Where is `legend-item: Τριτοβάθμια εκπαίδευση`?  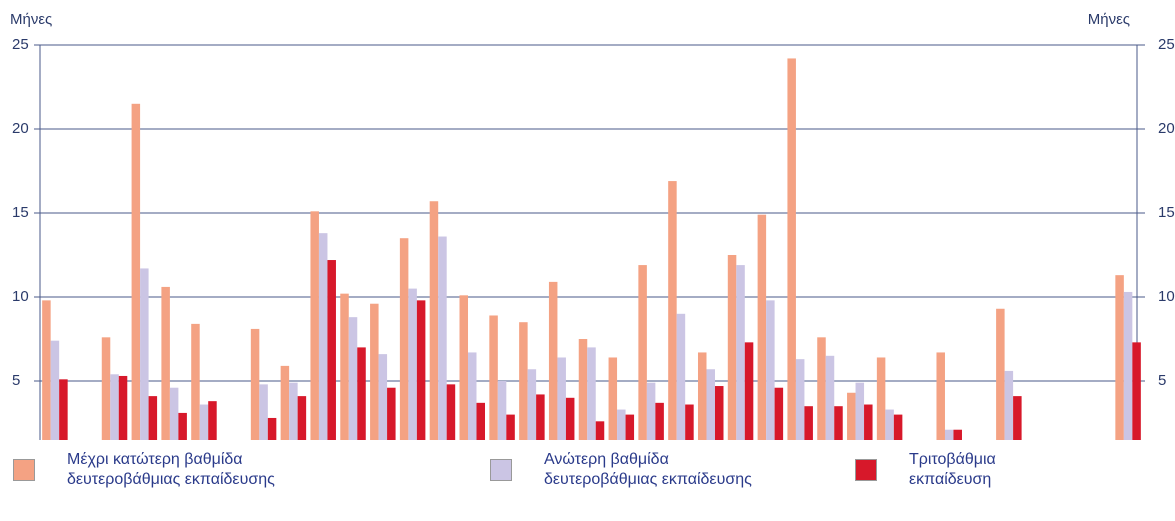 legend-item: Τριτοβάθμια εκπαίδευση is located at coordinates (947, 470).